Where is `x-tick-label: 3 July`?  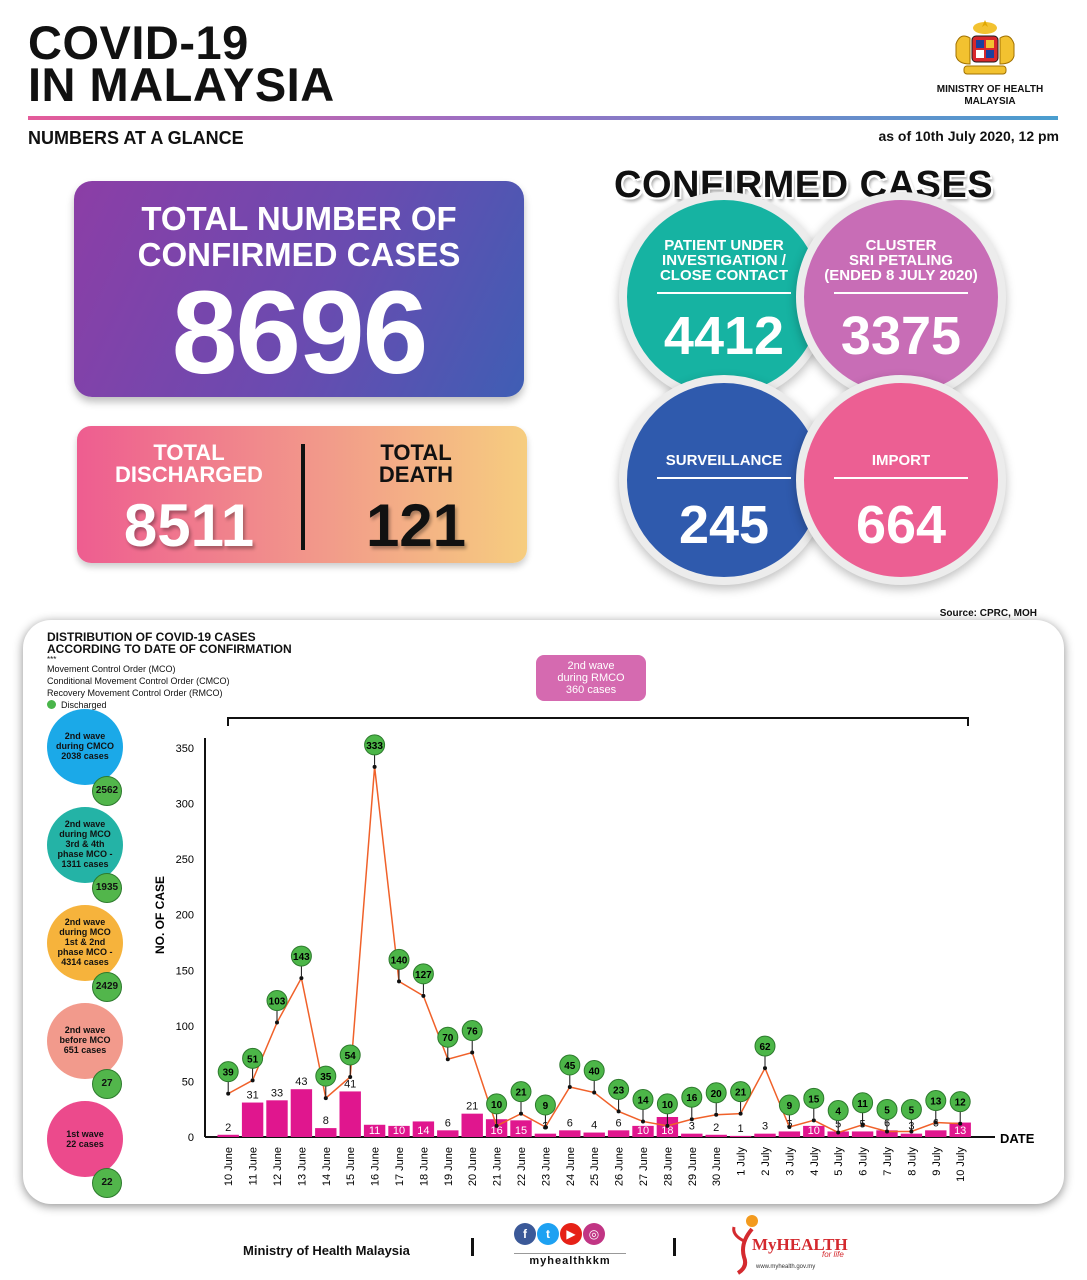
x-tick-label: 3 July is located at coordinates (790, 1161).